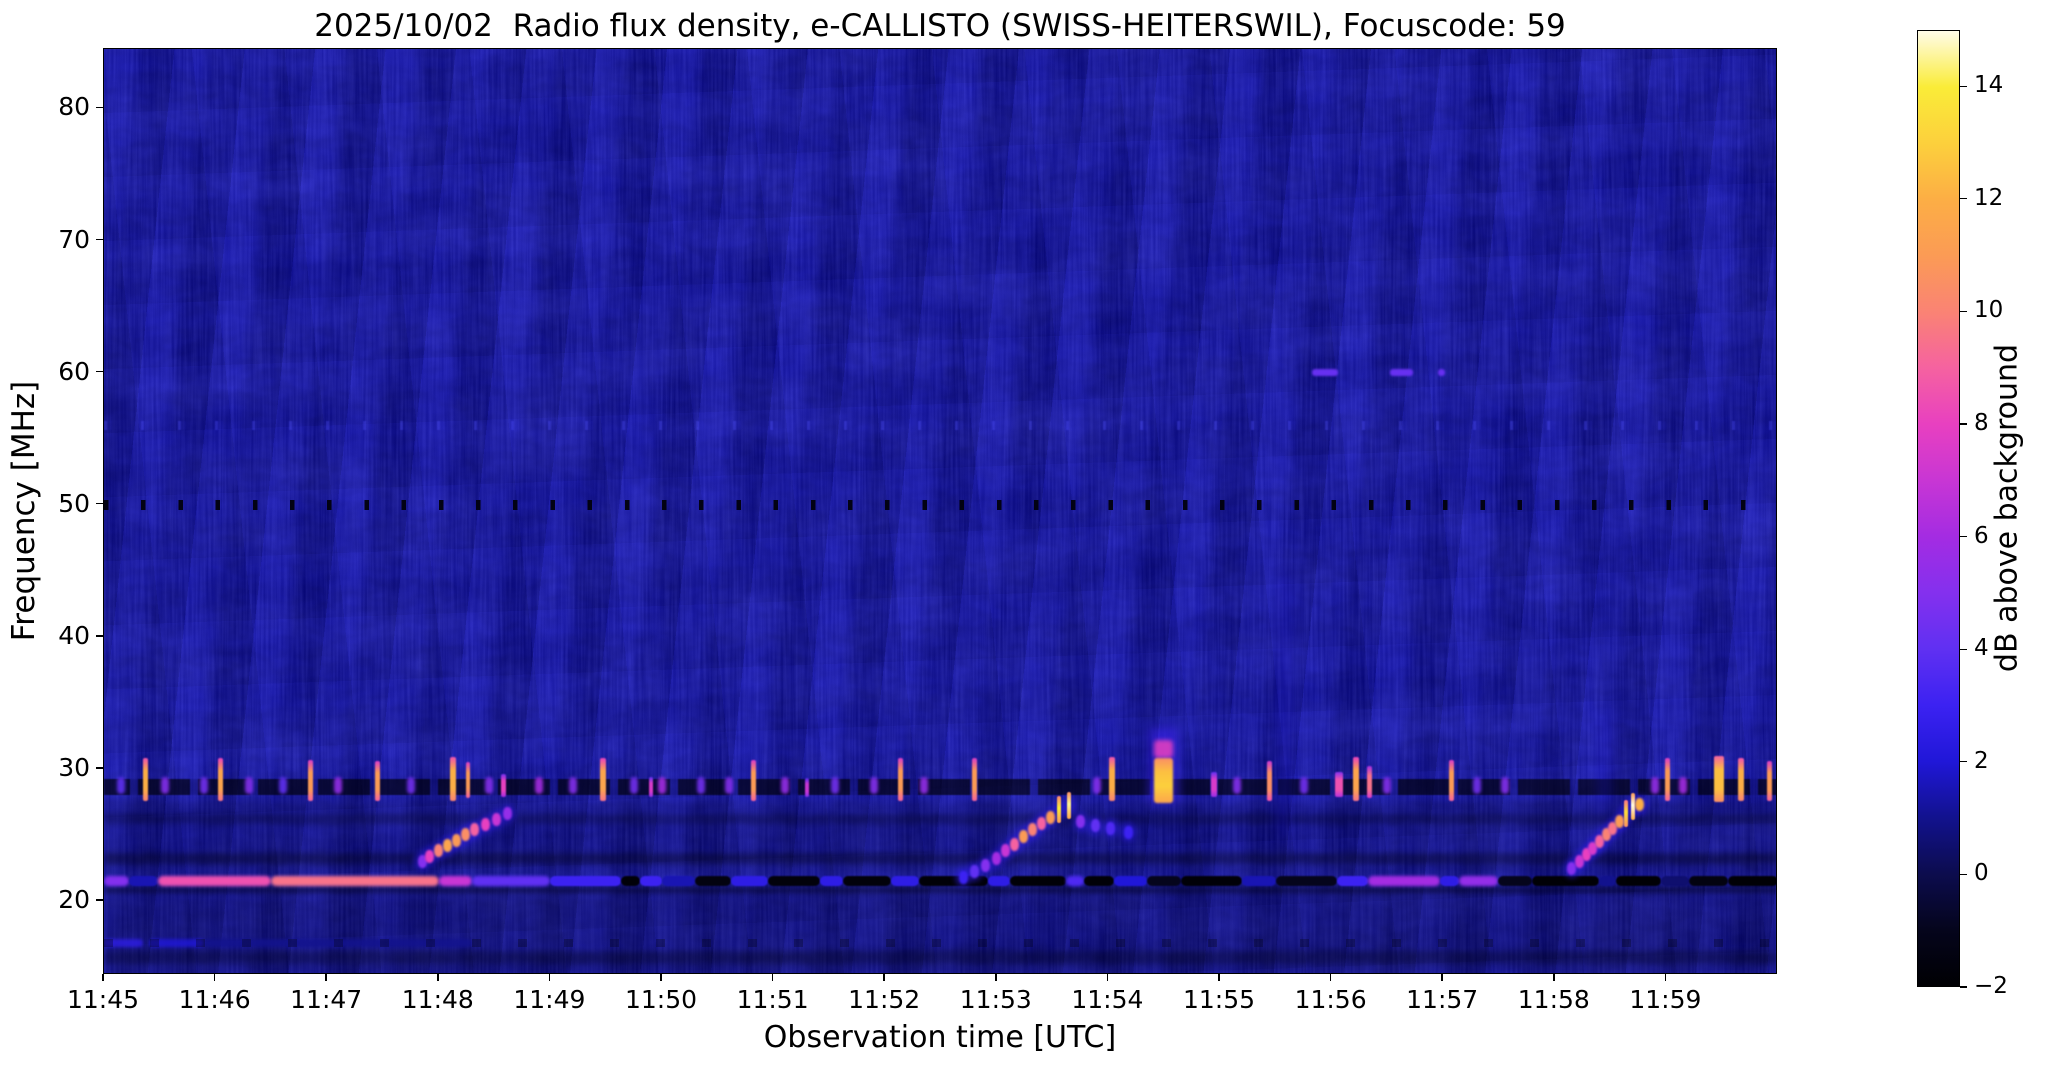 The height and width of the screenshot is (1067, 2047). Describe the element at coordinates (1107, 999) in the screenshot. I see `x-tick-label: 11:54` at that location.